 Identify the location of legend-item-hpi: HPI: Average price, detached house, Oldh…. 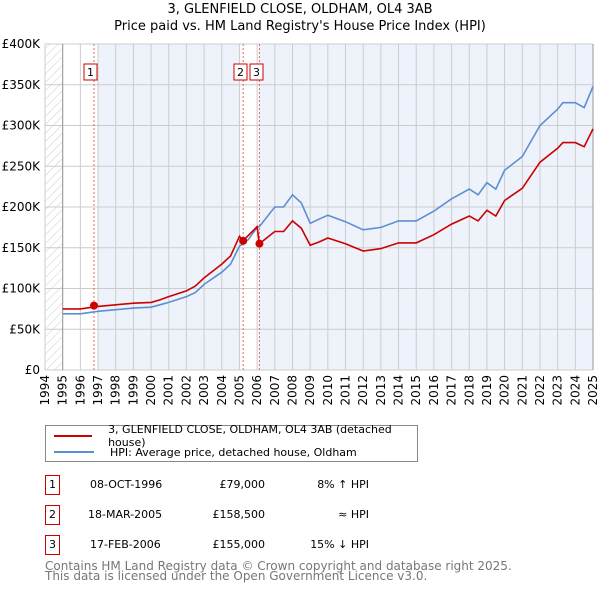
(205, 452).